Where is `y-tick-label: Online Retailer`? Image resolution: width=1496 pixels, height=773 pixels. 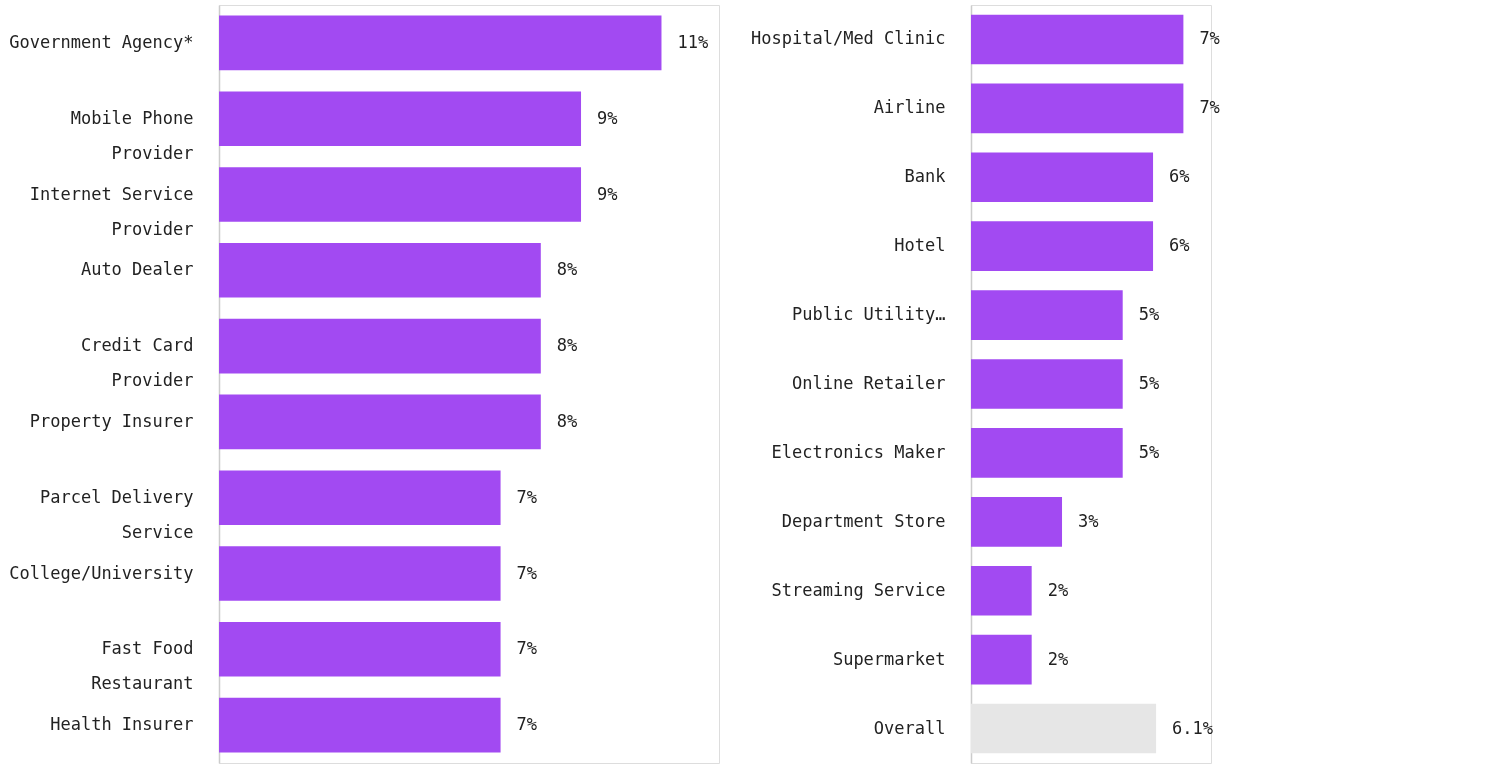
y-tick-label: Online Retailer is located at coordinates (868, 383).